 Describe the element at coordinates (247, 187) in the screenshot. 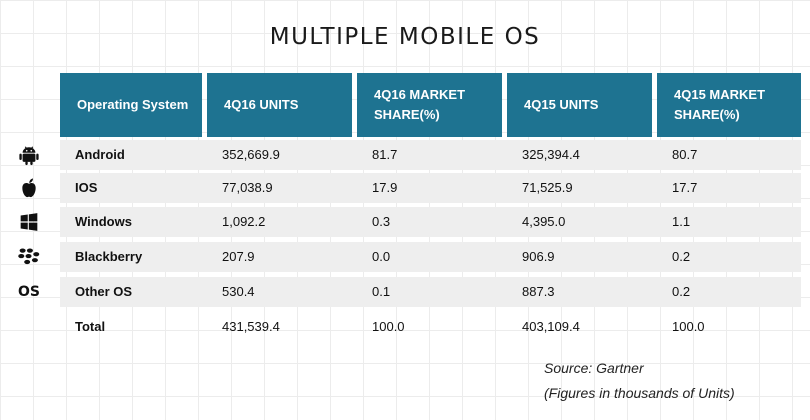

I see `cell-units-4q16: 77,038.9` at that location.